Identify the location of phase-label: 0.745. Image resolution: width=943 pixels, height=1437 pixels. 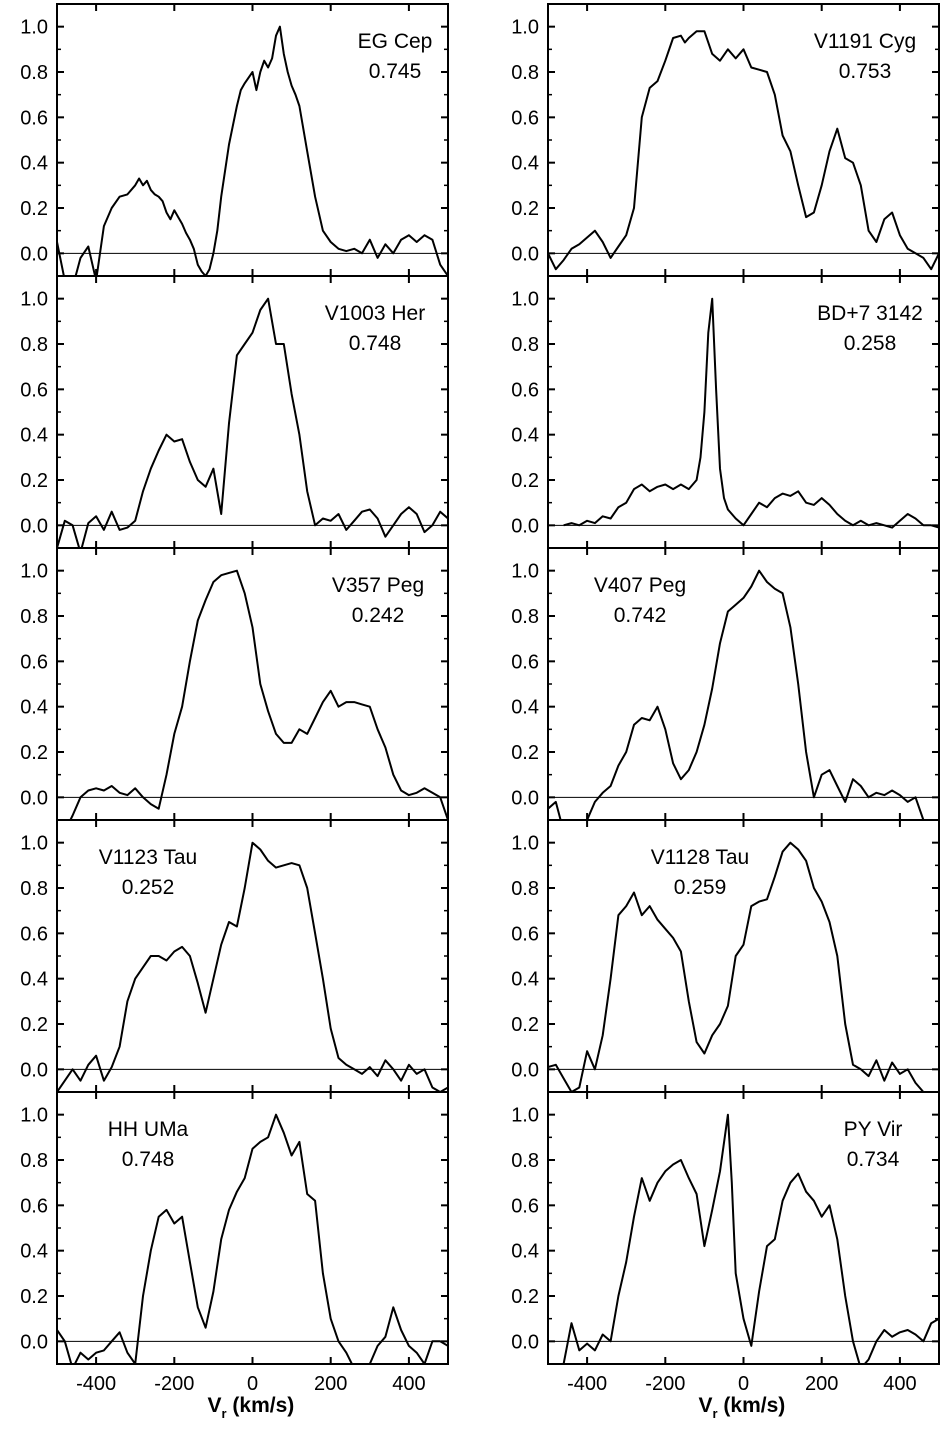
(395, 71).